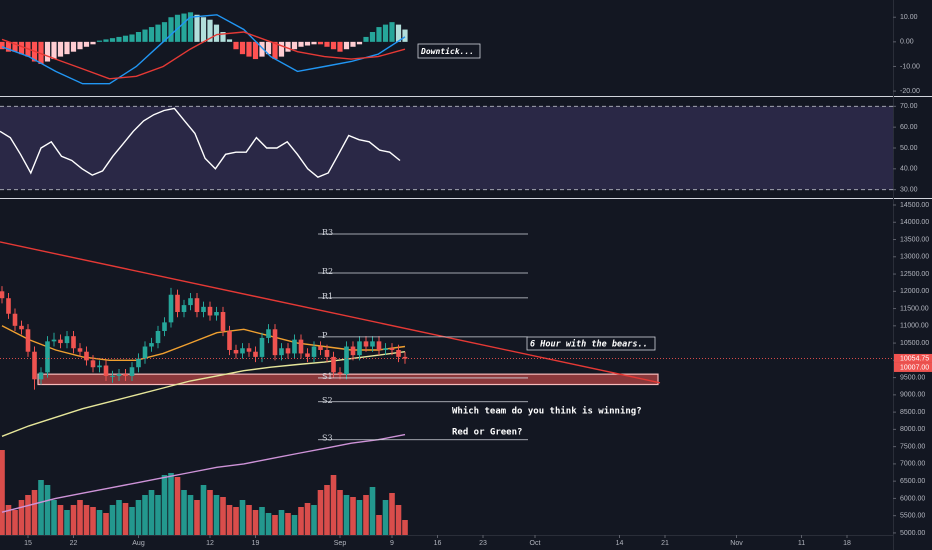  I want to click on annotation: 6 Hour with the bears.., so click(589, 344).